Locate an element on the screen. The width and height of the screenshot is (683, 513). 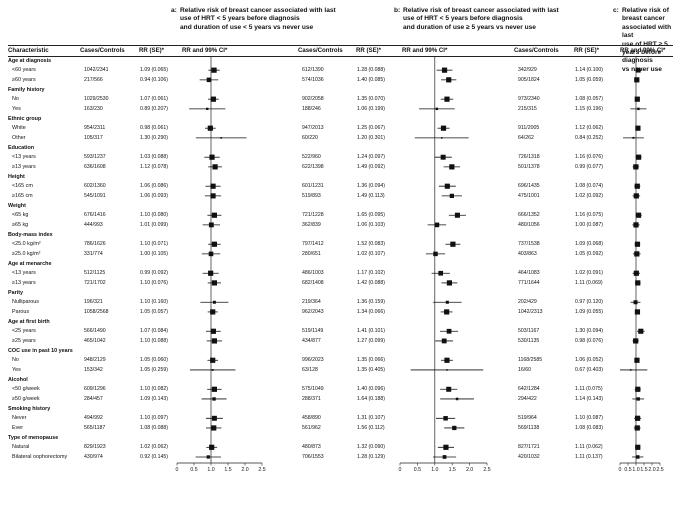
cases-controls: 771/1644 is located at coordinates (529, 282).